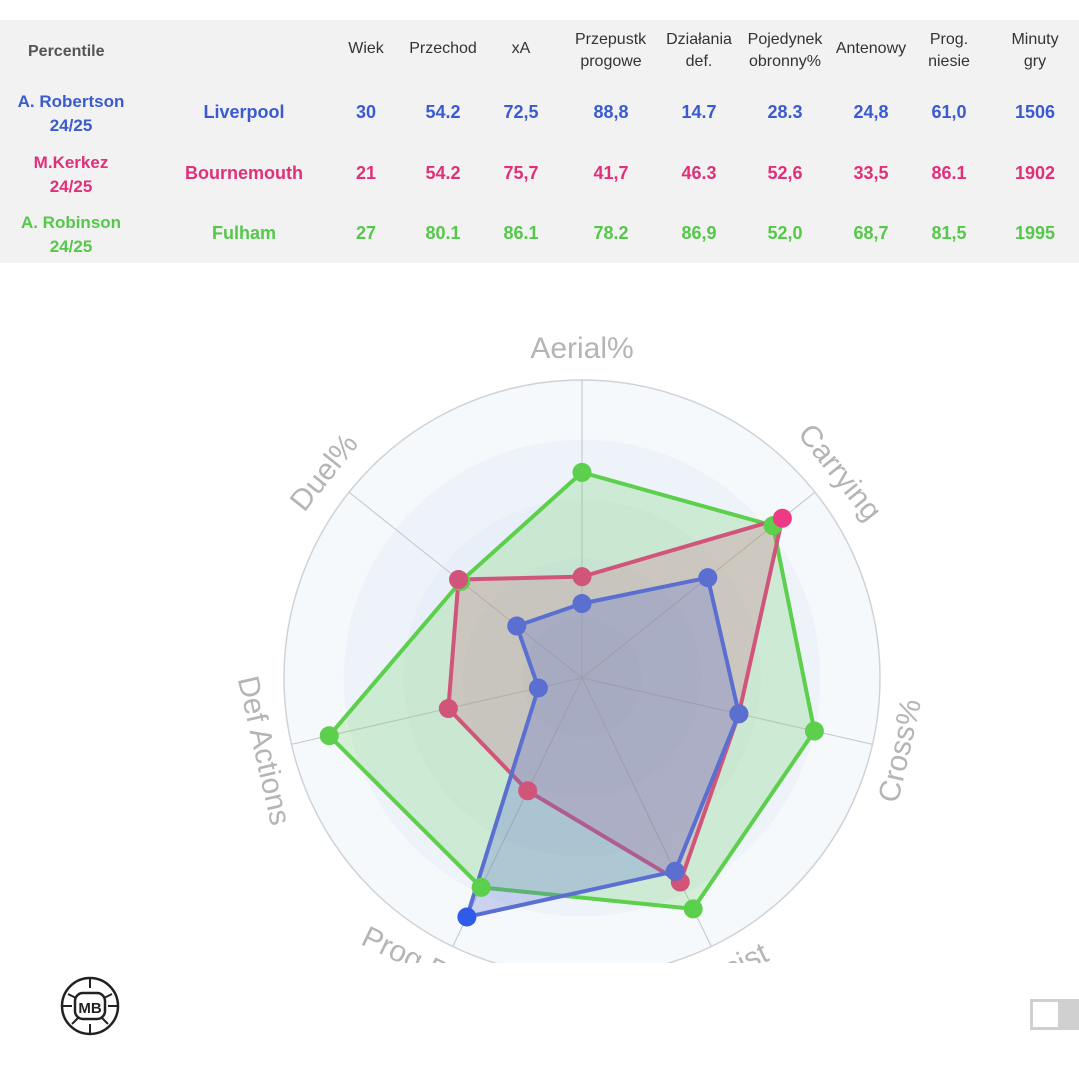 This screenshot has height=1067, width=1079. What do you see at coordinates (785, 112) in the screenshot?
I see `stat-value: 28.3` at bounding box center [785, 112].